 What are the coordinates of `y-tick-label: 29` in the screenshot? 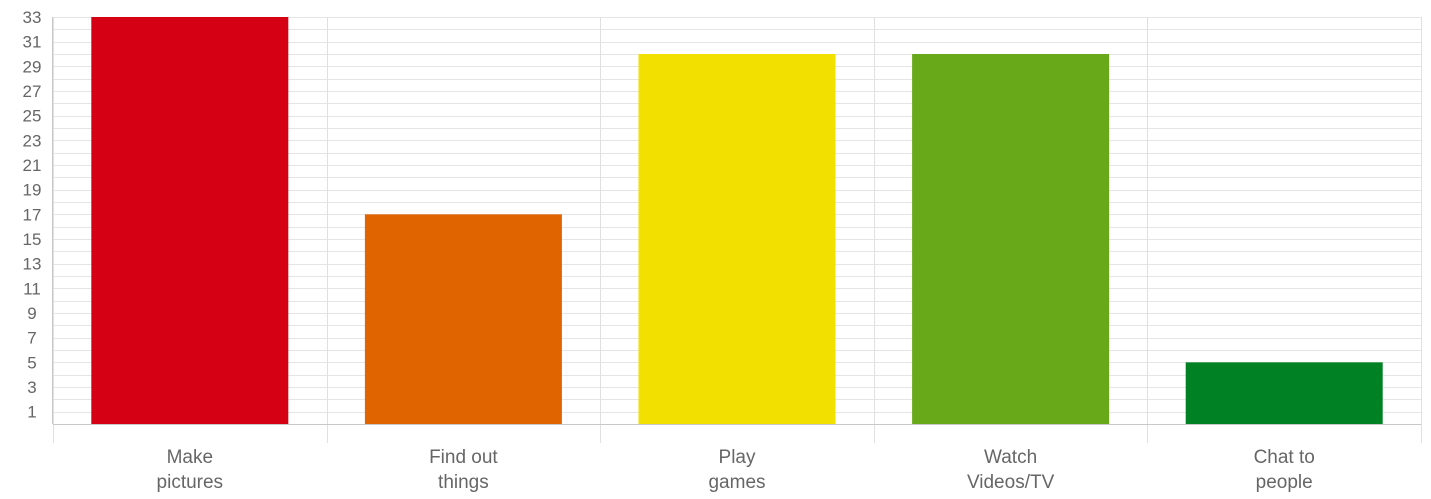 It's located at (32, 66).